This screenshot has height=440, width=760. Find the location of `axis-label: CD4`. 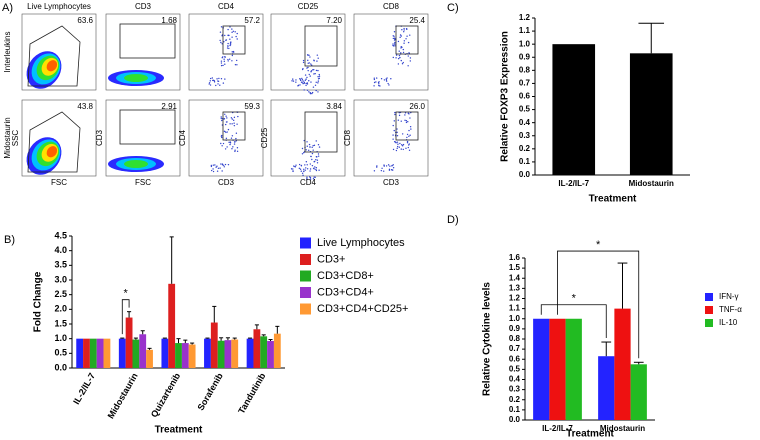

axis-label: CD4 is located at coordinates (308, 182).